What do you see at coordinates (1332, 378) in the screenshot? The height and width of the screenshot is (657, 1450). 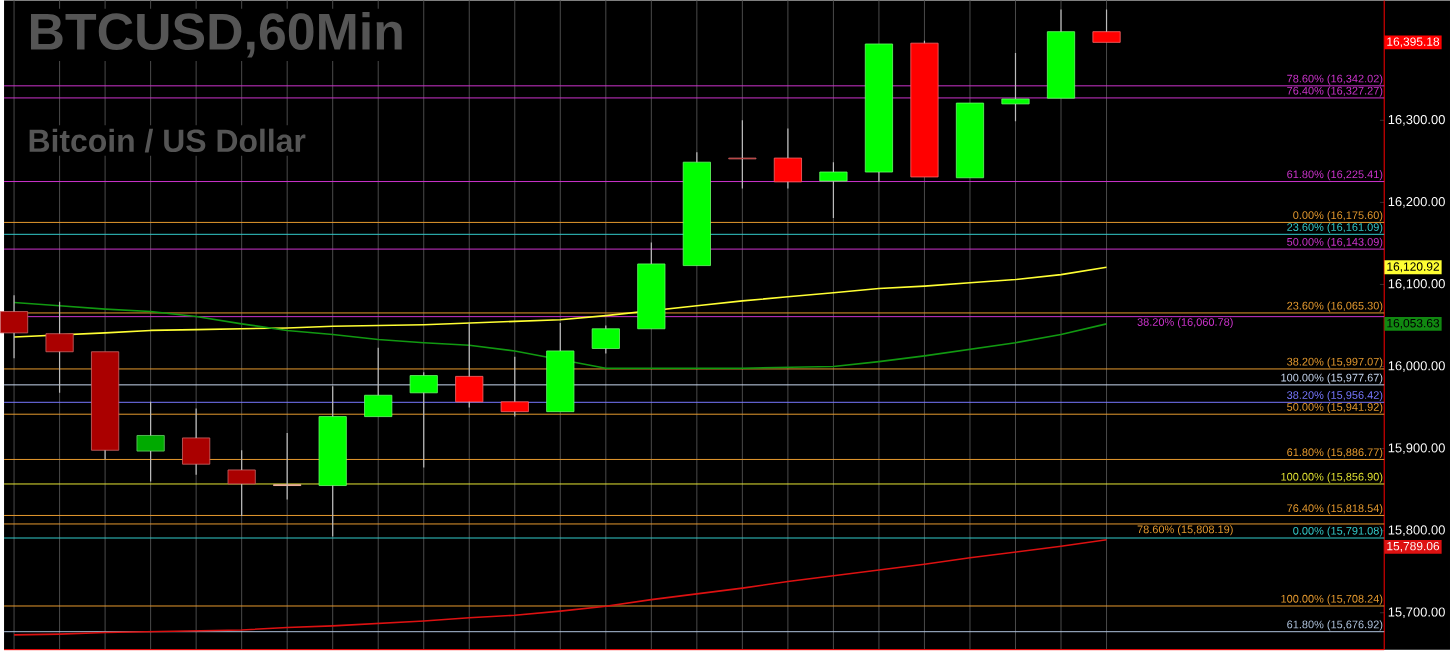 I see `ref-line-label: 100.00% (15,977.67)` at bounding box center [1332, 378].